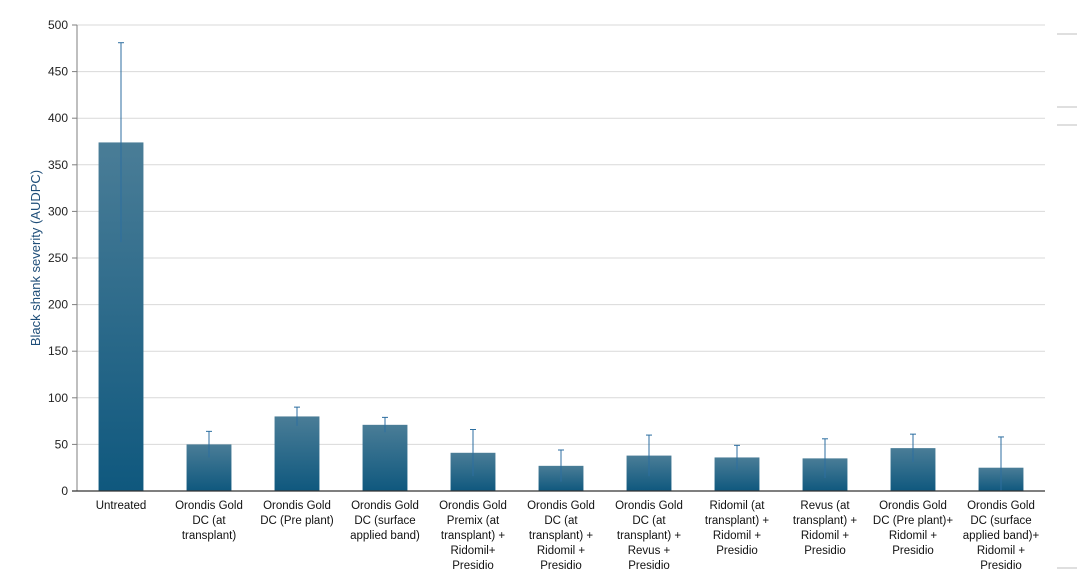  Describe the element at coordinates (297, 513) in the screenshot. I see `x-tick-label: Orondis Gold DC (Pre plant)` at that location.